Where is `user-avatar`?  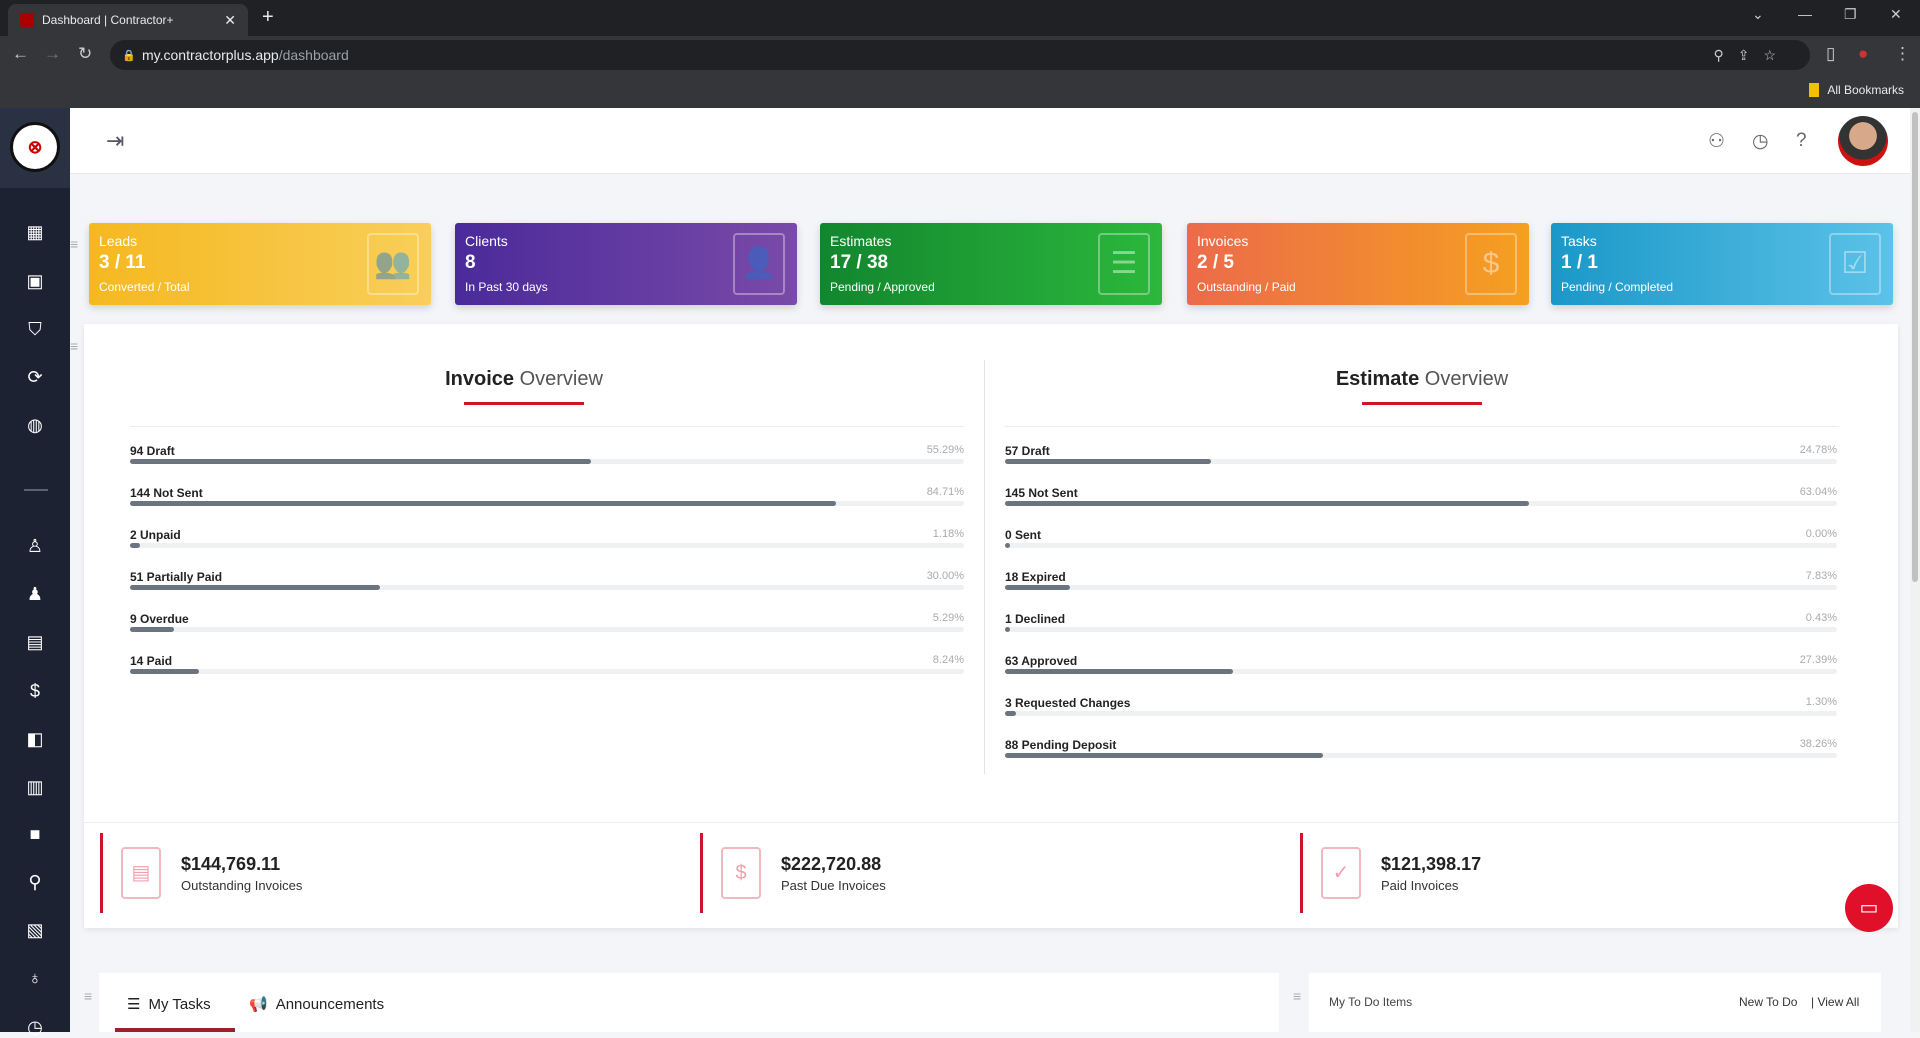
user-avatar is located at coordinates (1863, 141).